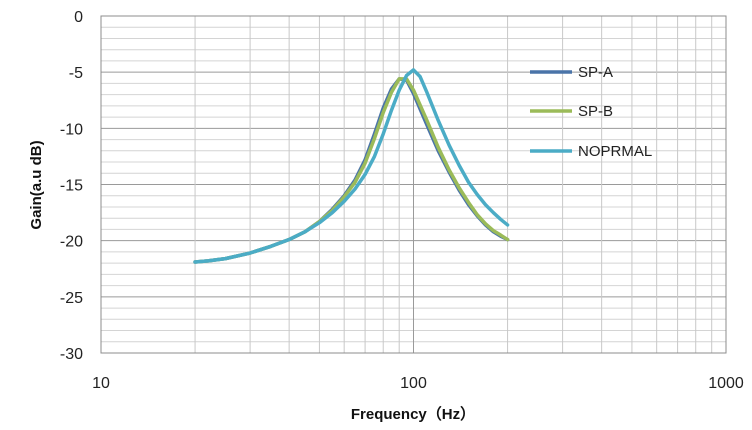  Describe the element at coordinates (71, 298) in the screenshot. I see `y-tick-label: -25` at that location.